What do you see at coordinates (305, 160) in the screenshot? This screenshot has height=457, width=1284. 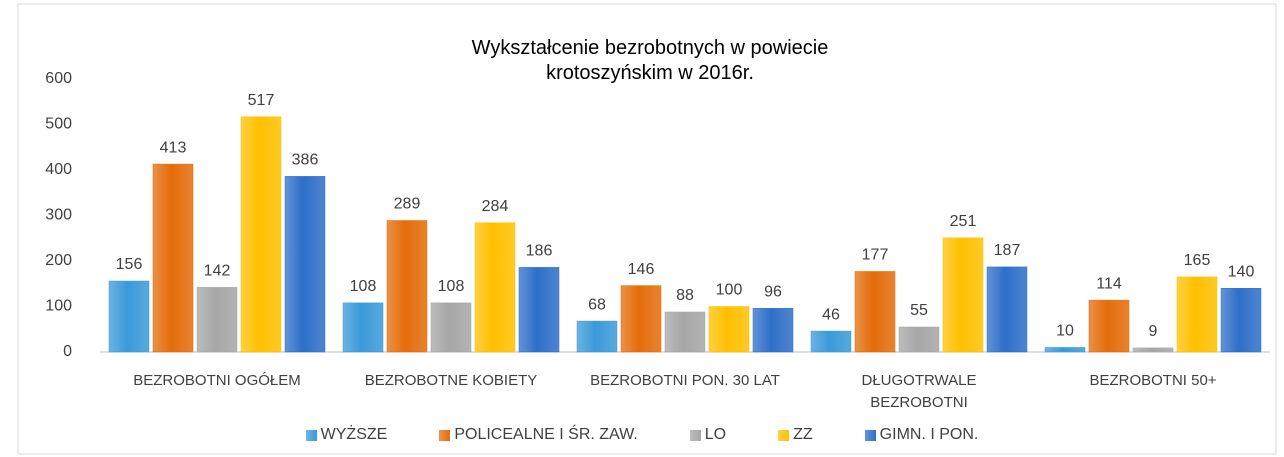 I see `data-label: 386` at bounding box center [305, 160].